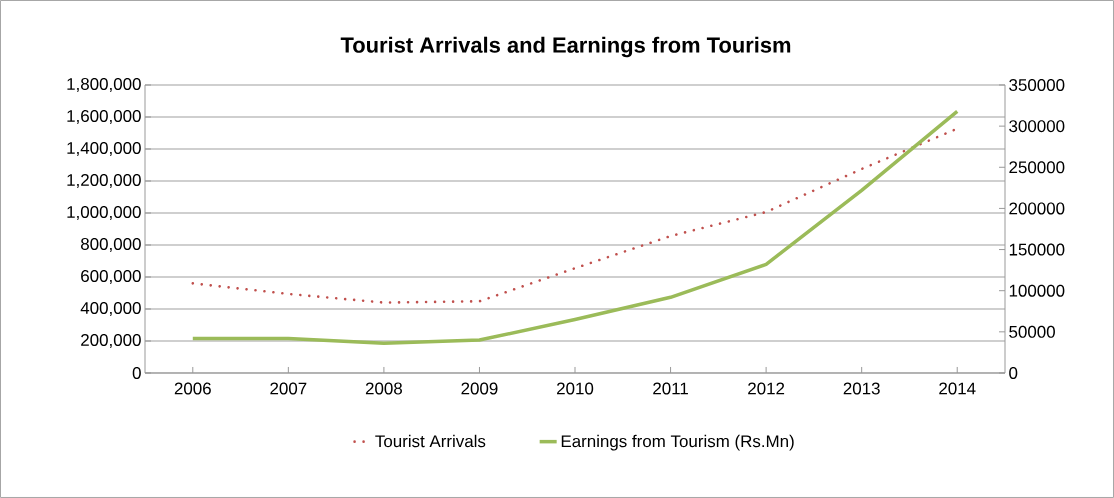 Image resolution: width=1114 pixels, height=498 pixels. I want to click on y-tick-label: 800,000, so click(111, 244).